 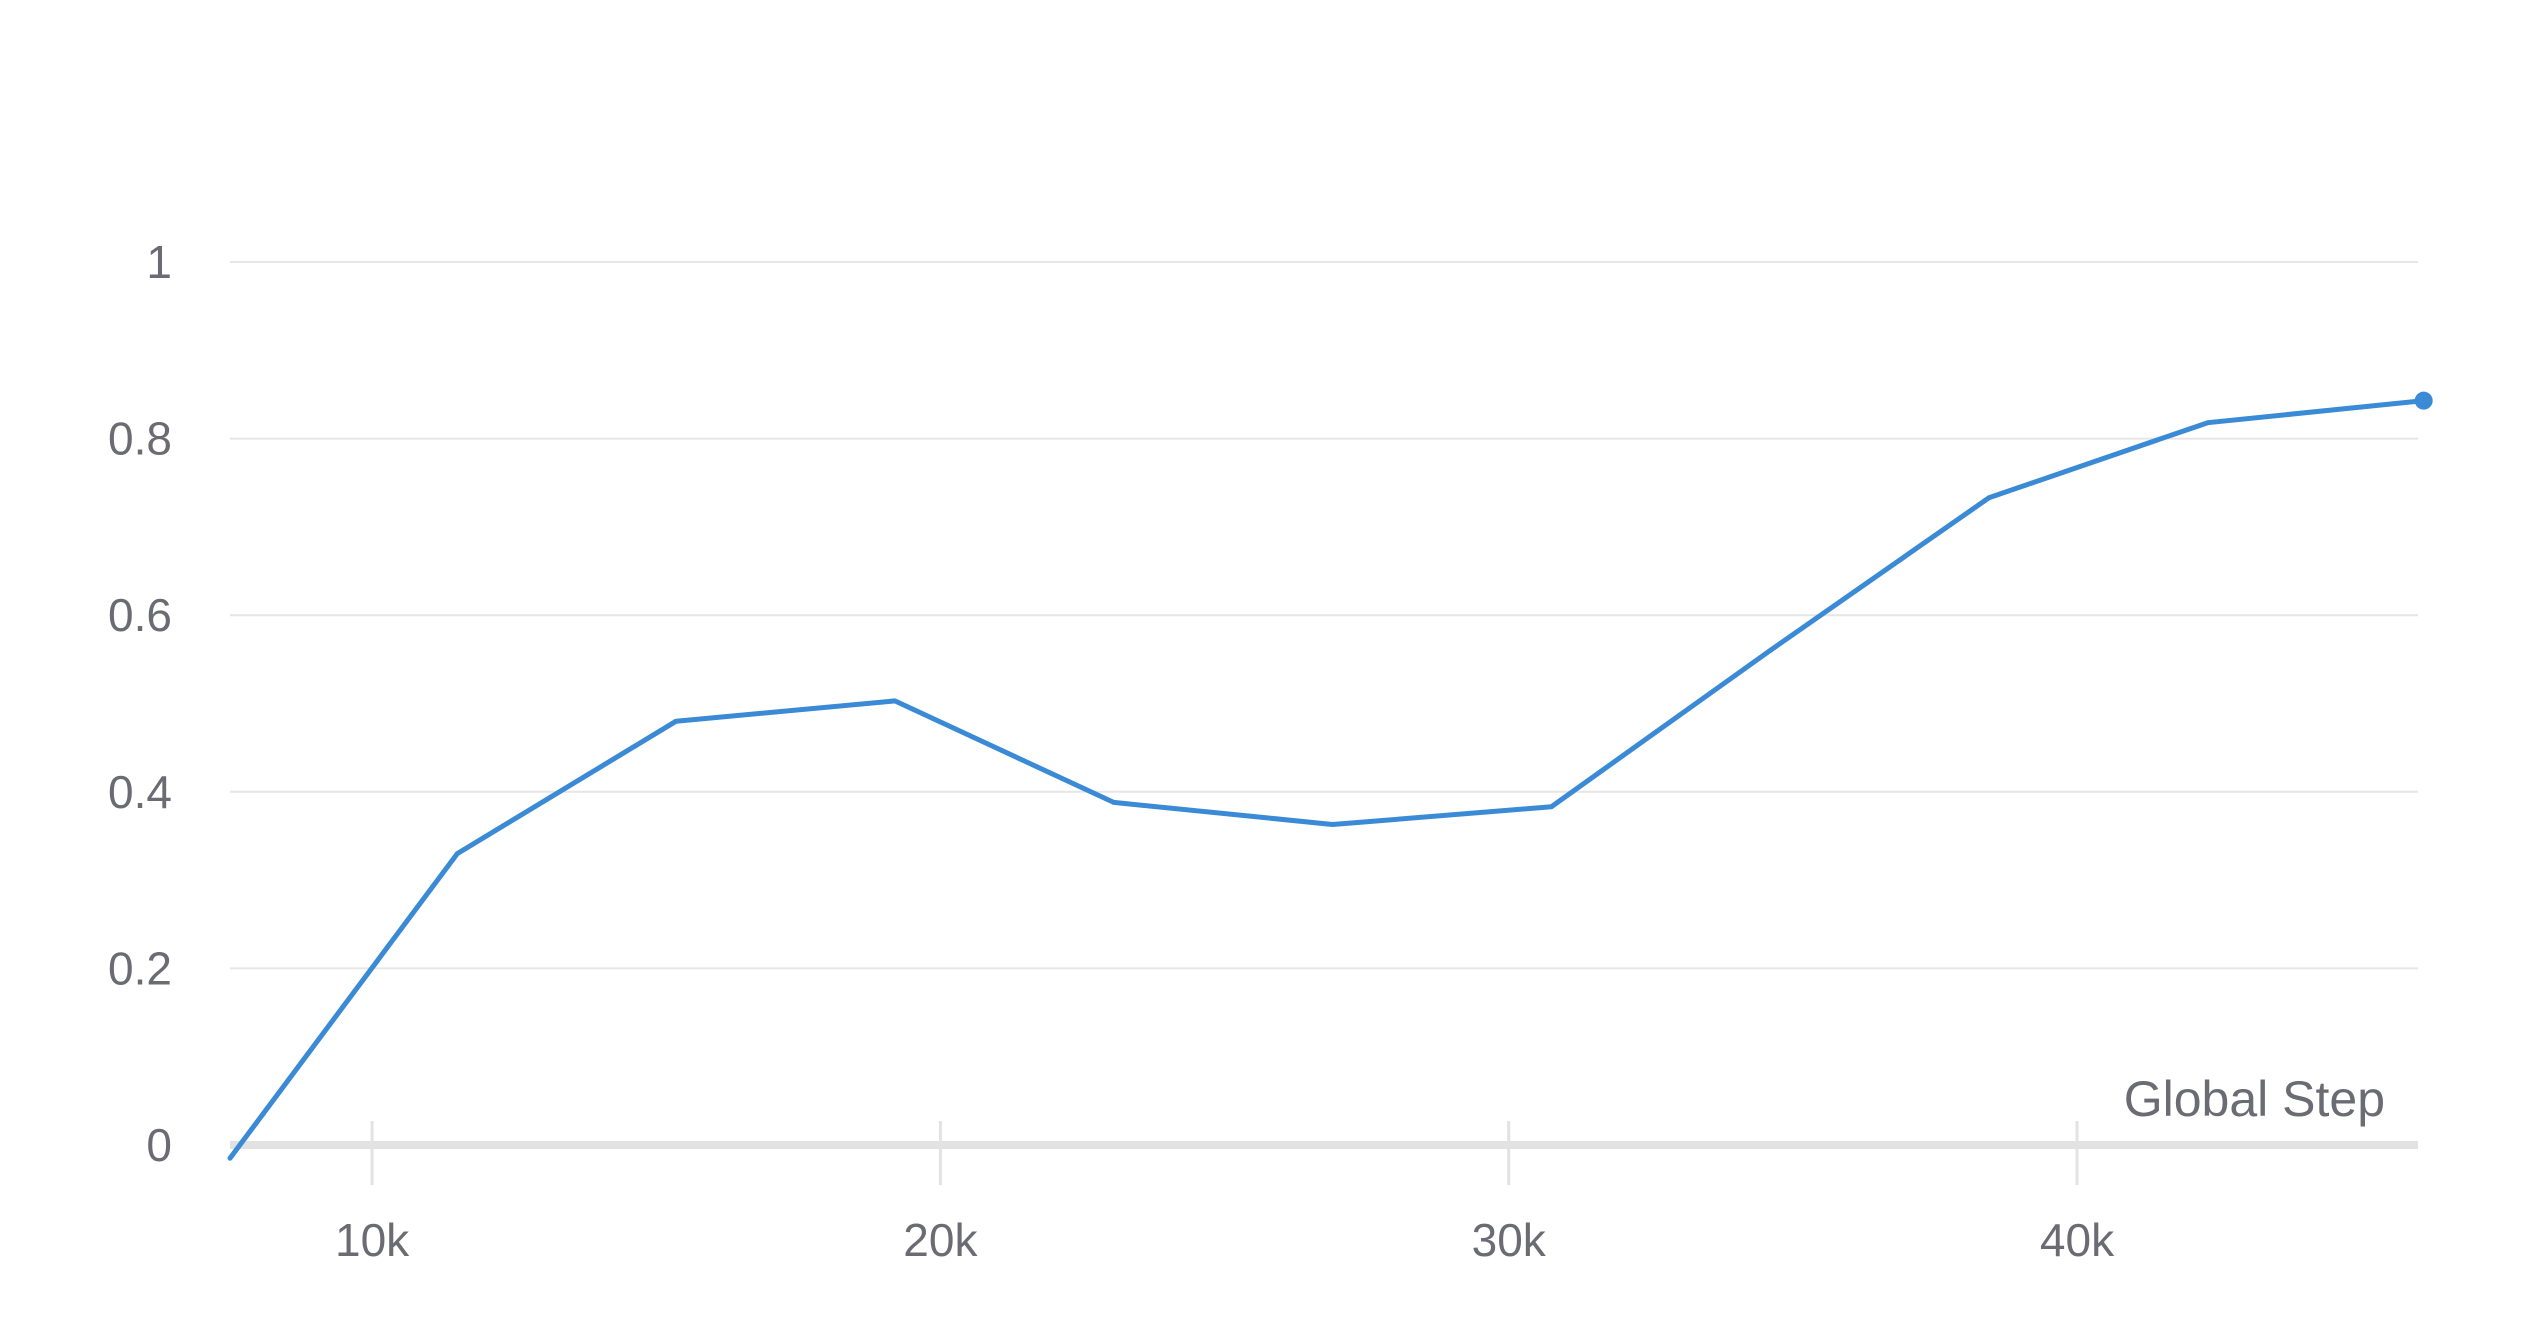 What do you see at coordinates (140, 703) in the screenshot?
I see `y-axis-tick-labels: 0 0.2 0.4 0.6 0.8 1` at bounding box center [140, 703].